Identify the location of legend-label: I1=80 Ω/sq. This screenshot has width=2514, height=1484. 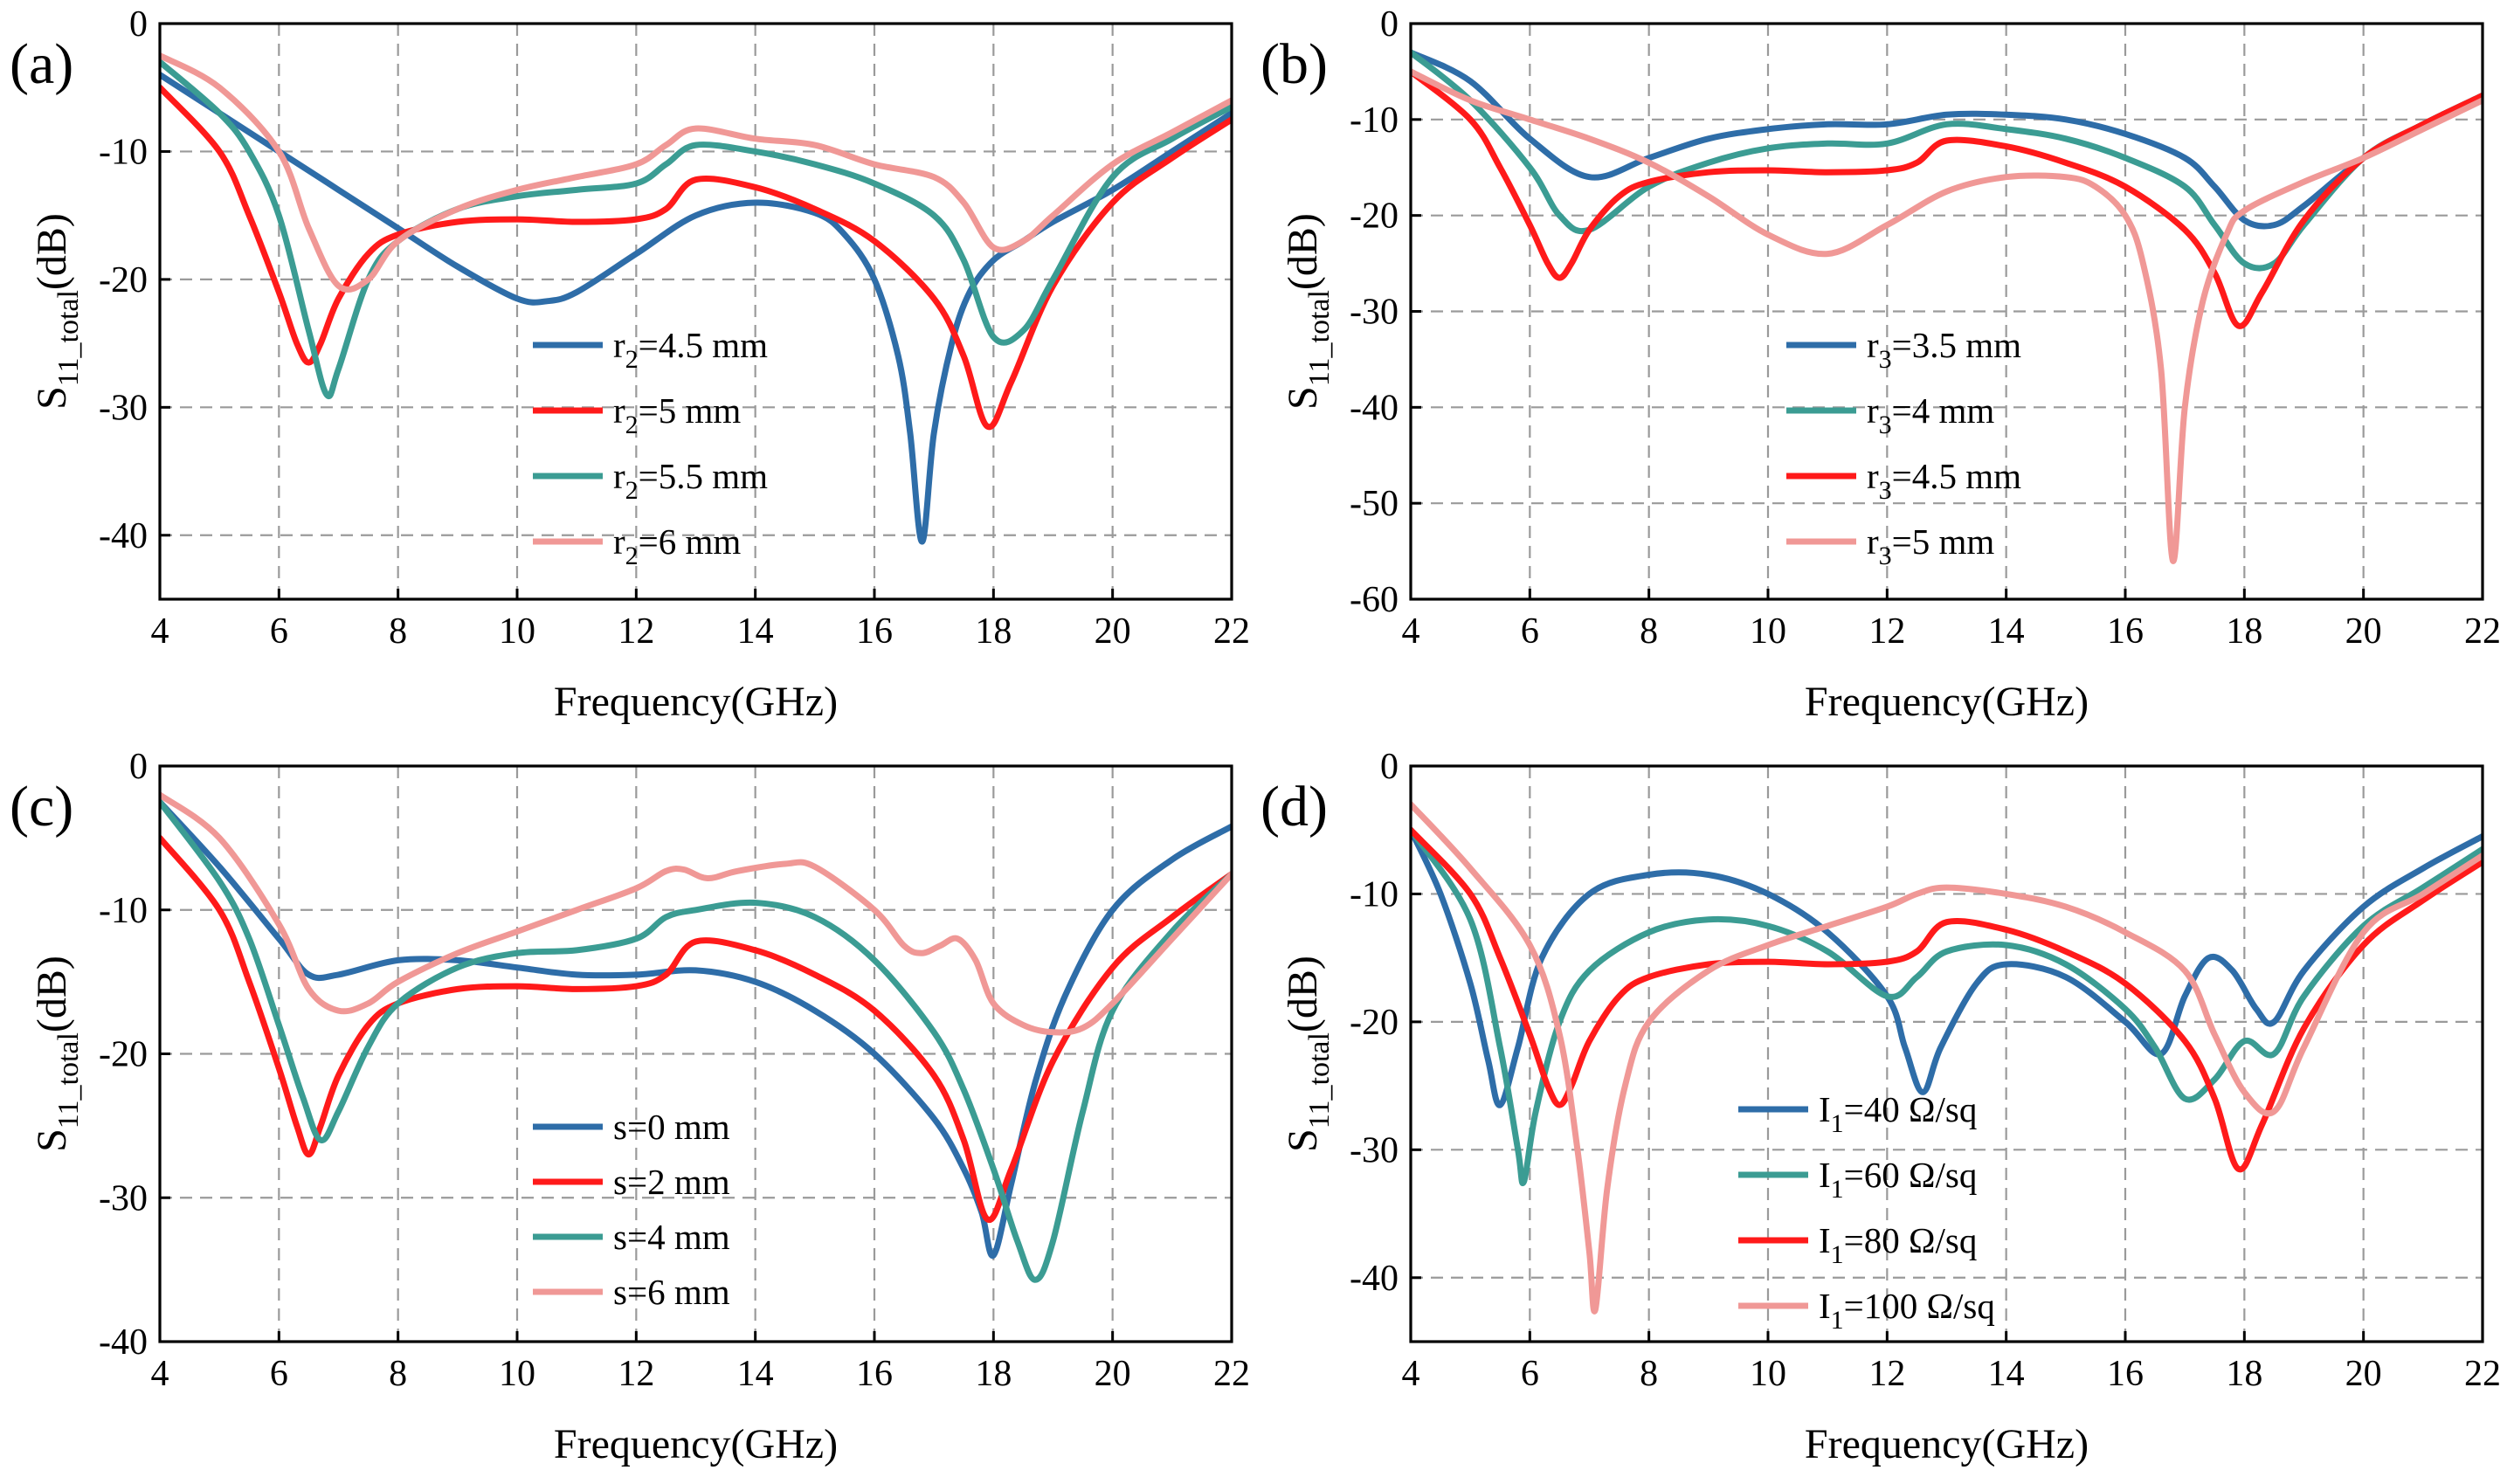
(1898, 1244).